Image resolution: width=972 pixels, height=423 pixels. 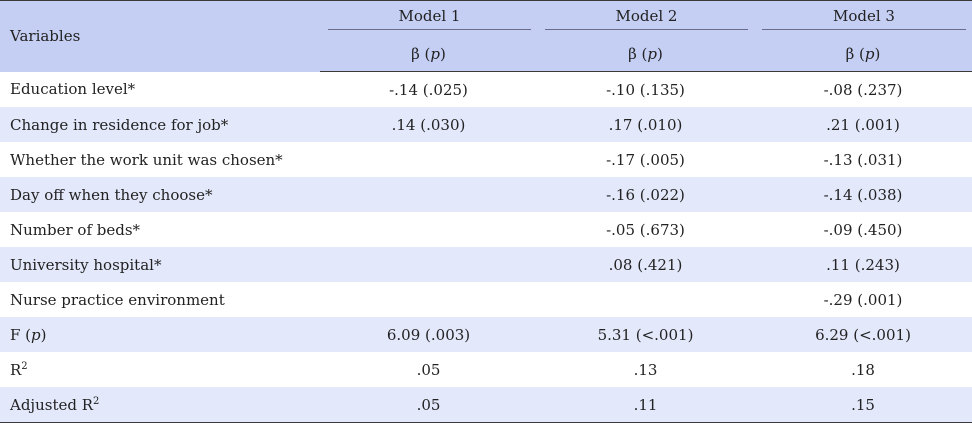 What do you see at coordinates (428, 334) in the screenshot?
I see `f-value-model-1: 6.09 (.003)` at bounding box center [428, 334].